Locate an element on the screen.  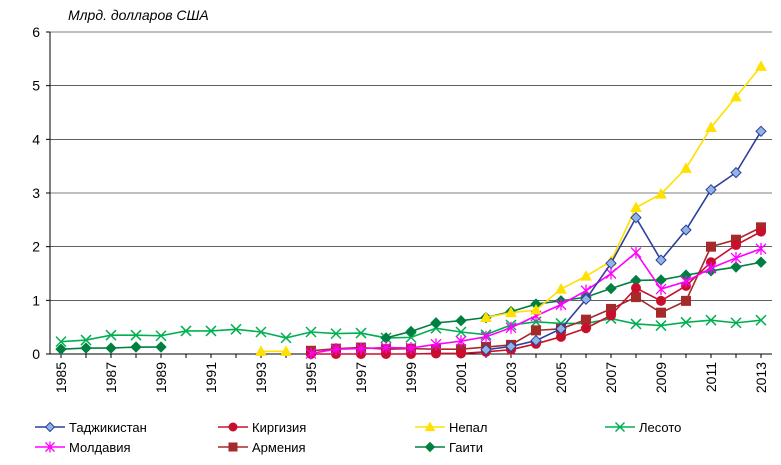
legend-label: Непал is located at coordinates (468, 427).